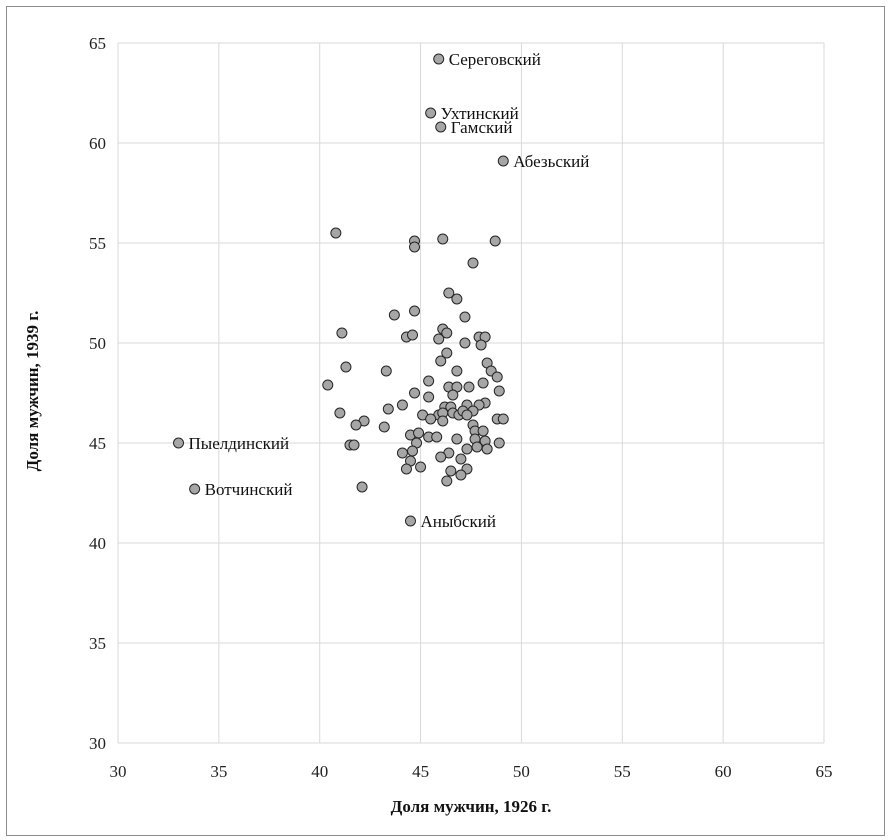 The width and height of the screenshot is (893, 840). I want to click on x-tick-label: 30, so click(118, 771).